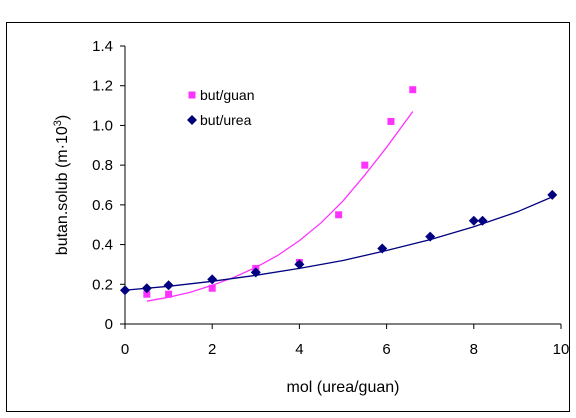 The image size is (576, 418). Describe the element at coordinates (62, 190) in the screenshot. I see `y-axis-title-main: butan.solub (m·10` at that location.